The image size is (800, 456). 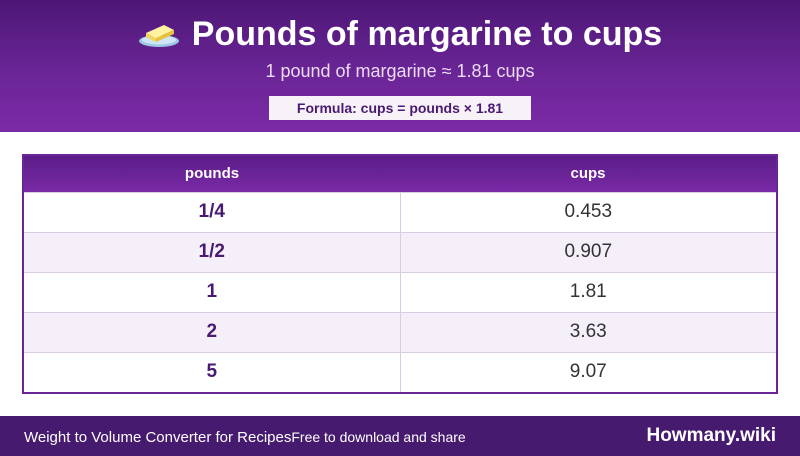 I want to click on table-row: 1/2 0.907, so click(x=400, y=251).